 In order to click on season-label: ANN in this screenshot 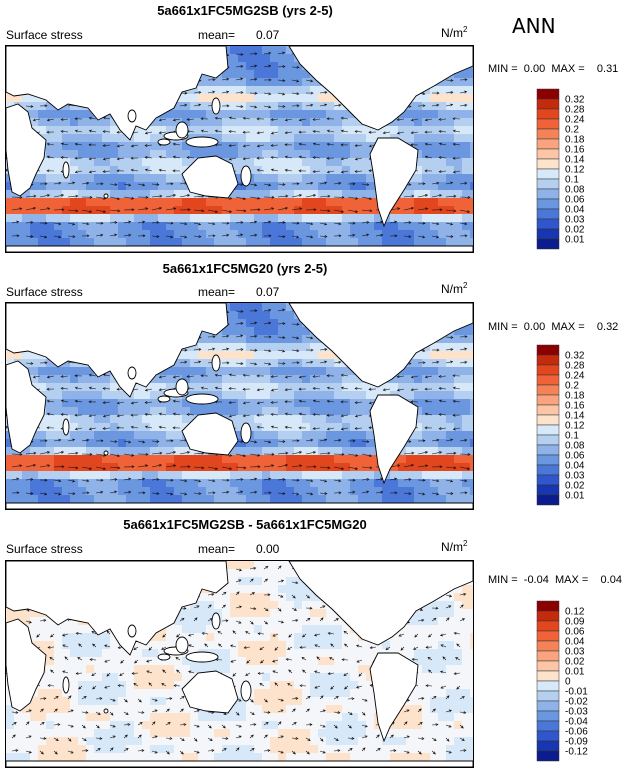, I will do `click(534, 26)`.